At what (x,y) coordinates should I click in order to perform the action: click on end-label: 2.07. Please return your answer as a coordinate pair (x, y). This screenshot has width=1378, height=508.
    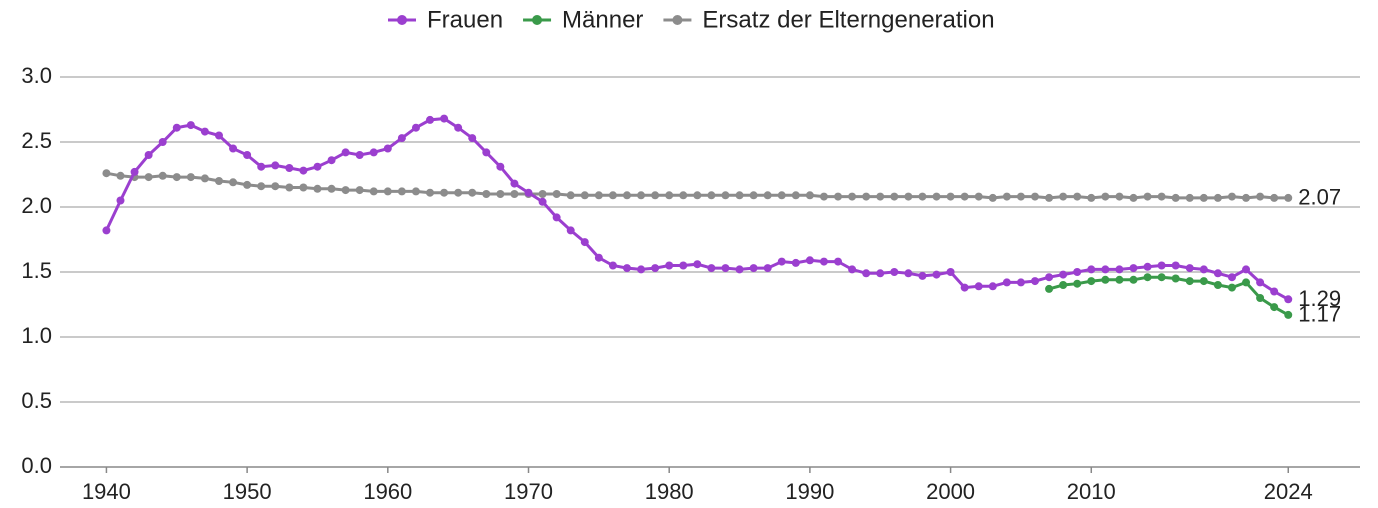
    Looking at the image, I should click on (1319, 197).